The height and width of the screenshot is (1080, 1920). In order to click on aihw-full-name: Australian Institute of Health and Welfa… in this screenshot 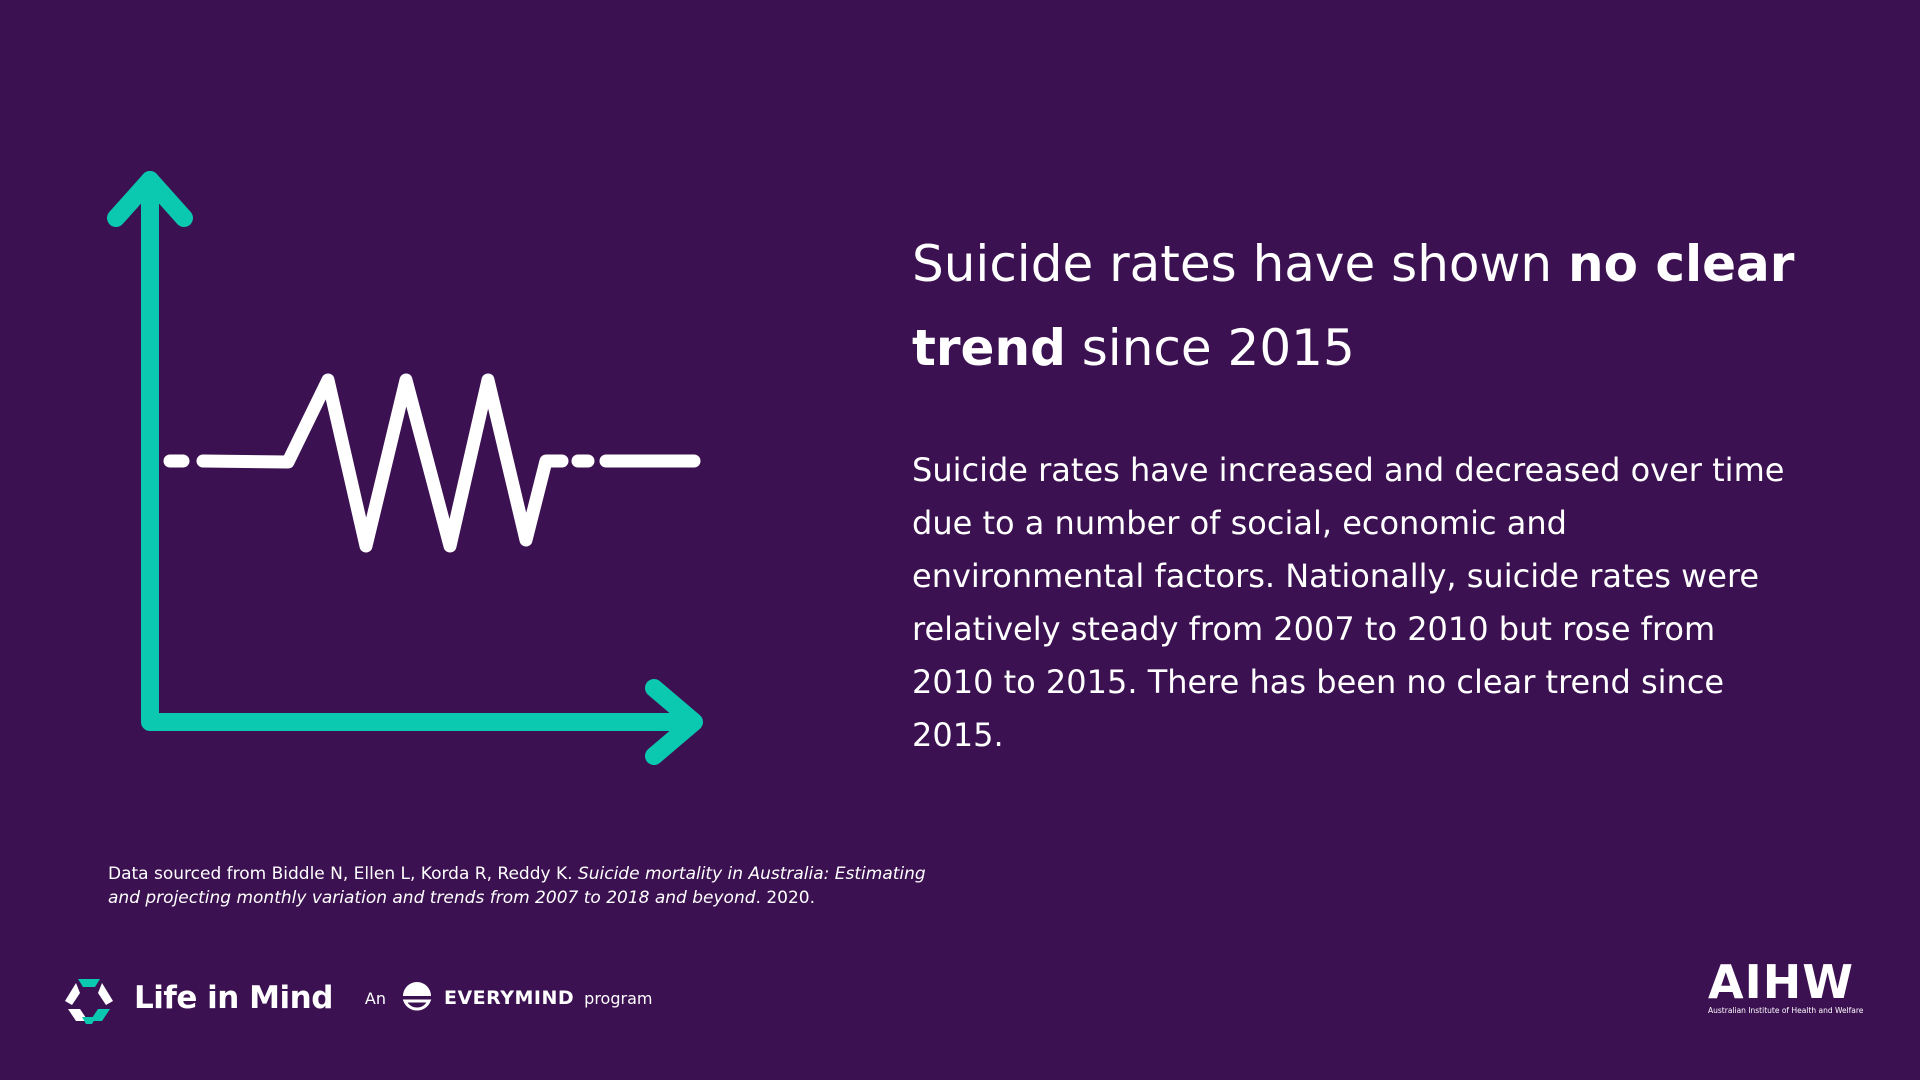, I will do `click(1786, 1010)`.